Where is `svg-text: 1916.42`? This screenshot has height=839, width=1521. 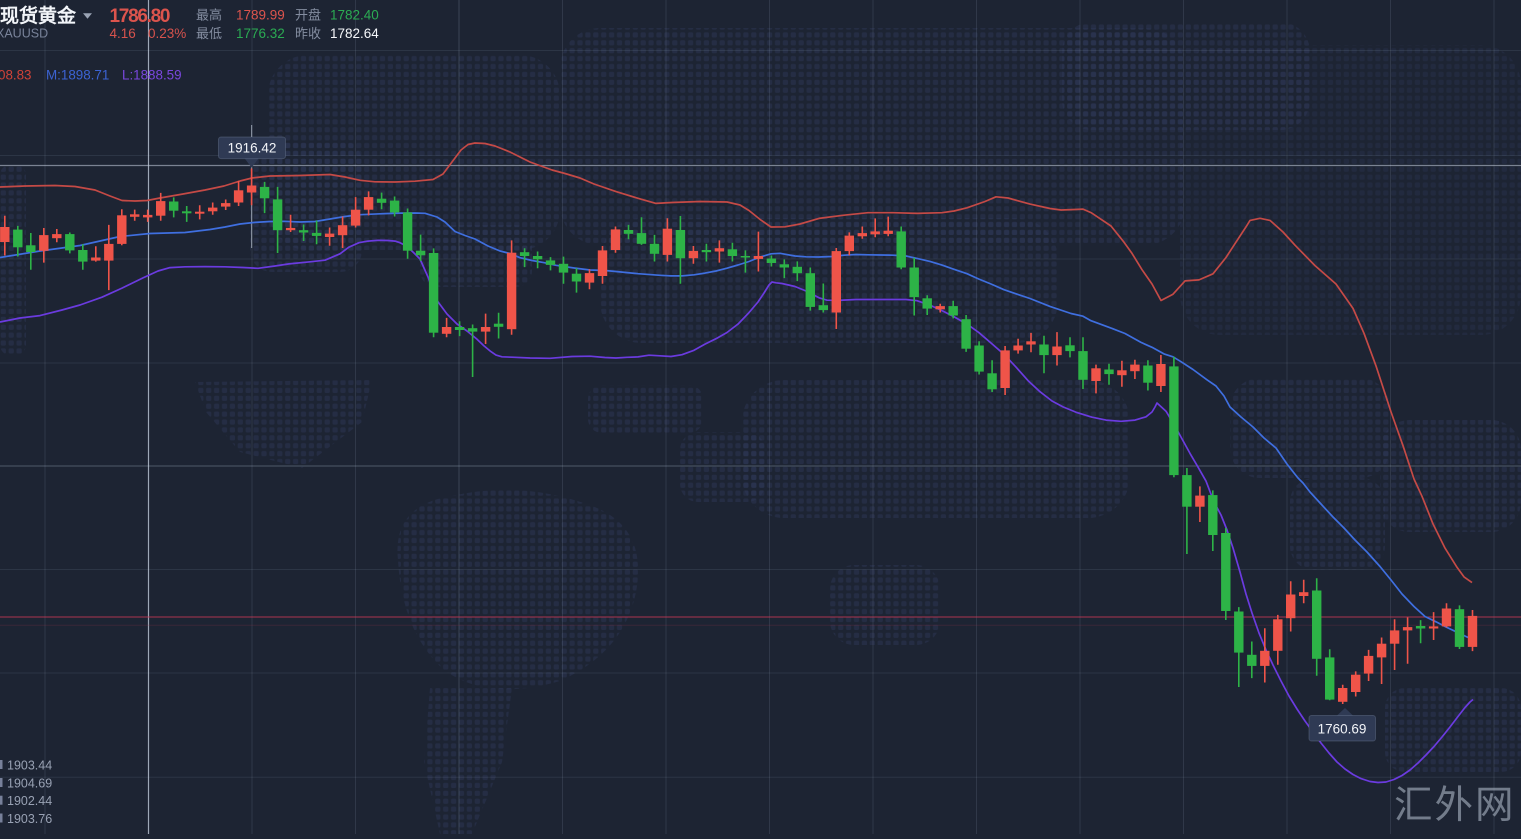 svg-text: 1916.42 is located at coordinates (252, 148).